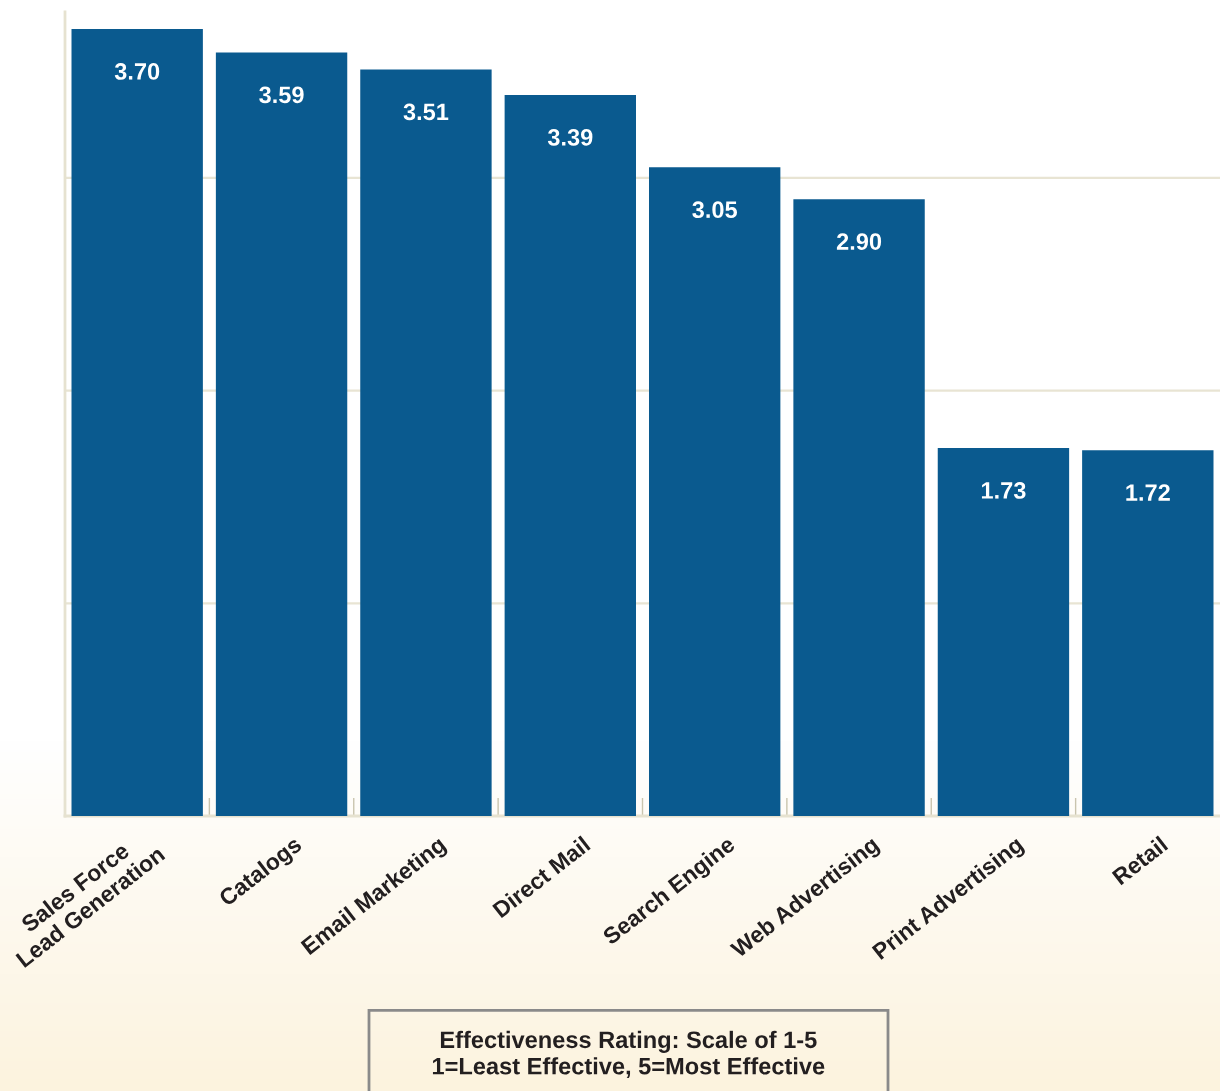 The width and height of the screenshot is (1220, 1091). I want to click on text: Effectiveness Rating: Scale of 1-5 1=Least Effective, 5=Most Effective, so click(628, 1054).